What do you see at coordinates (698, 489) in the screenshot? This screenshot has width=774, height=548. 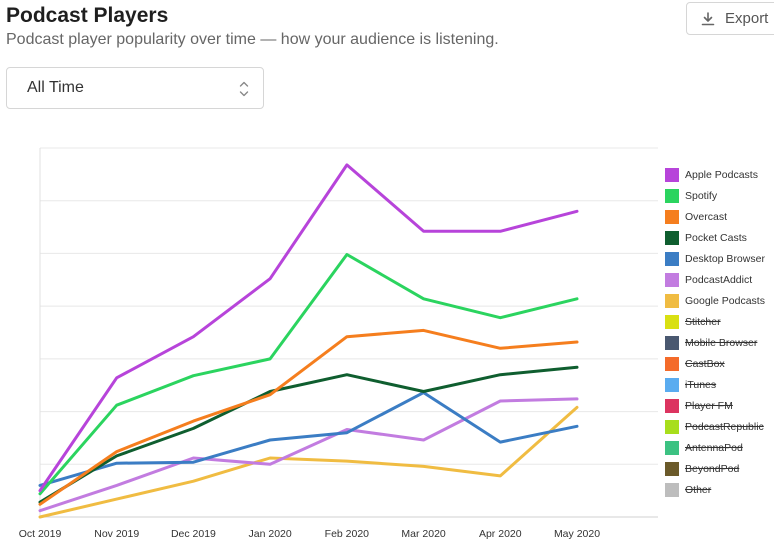 I see `legend-label: Other` at bounding box center [698, 489].